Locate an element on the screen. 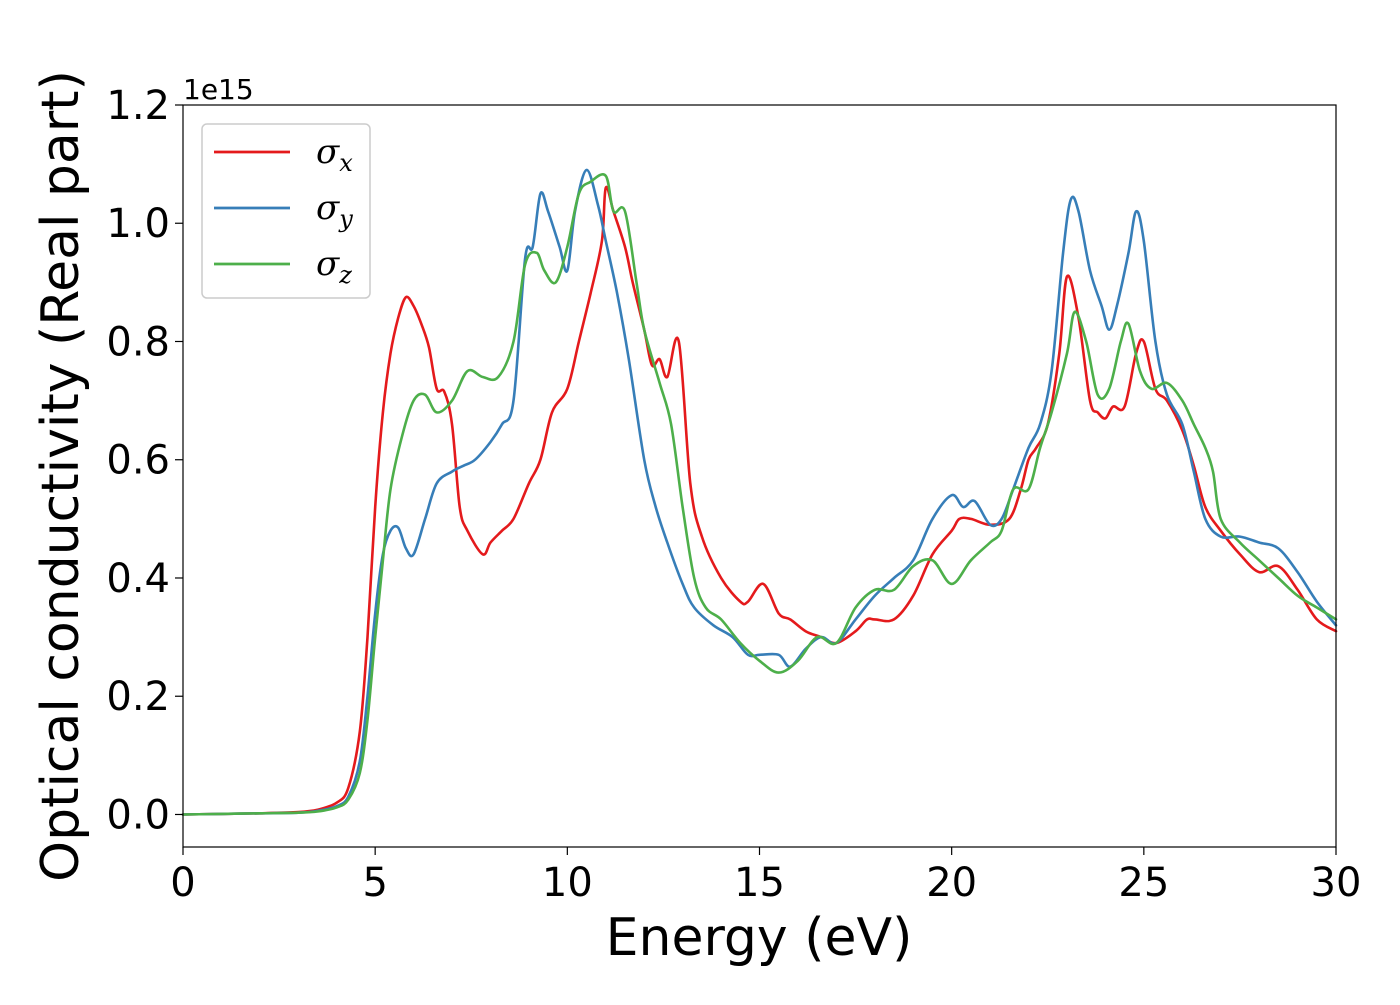  x-tick-label: 20 is located at coordinates (951, 883).